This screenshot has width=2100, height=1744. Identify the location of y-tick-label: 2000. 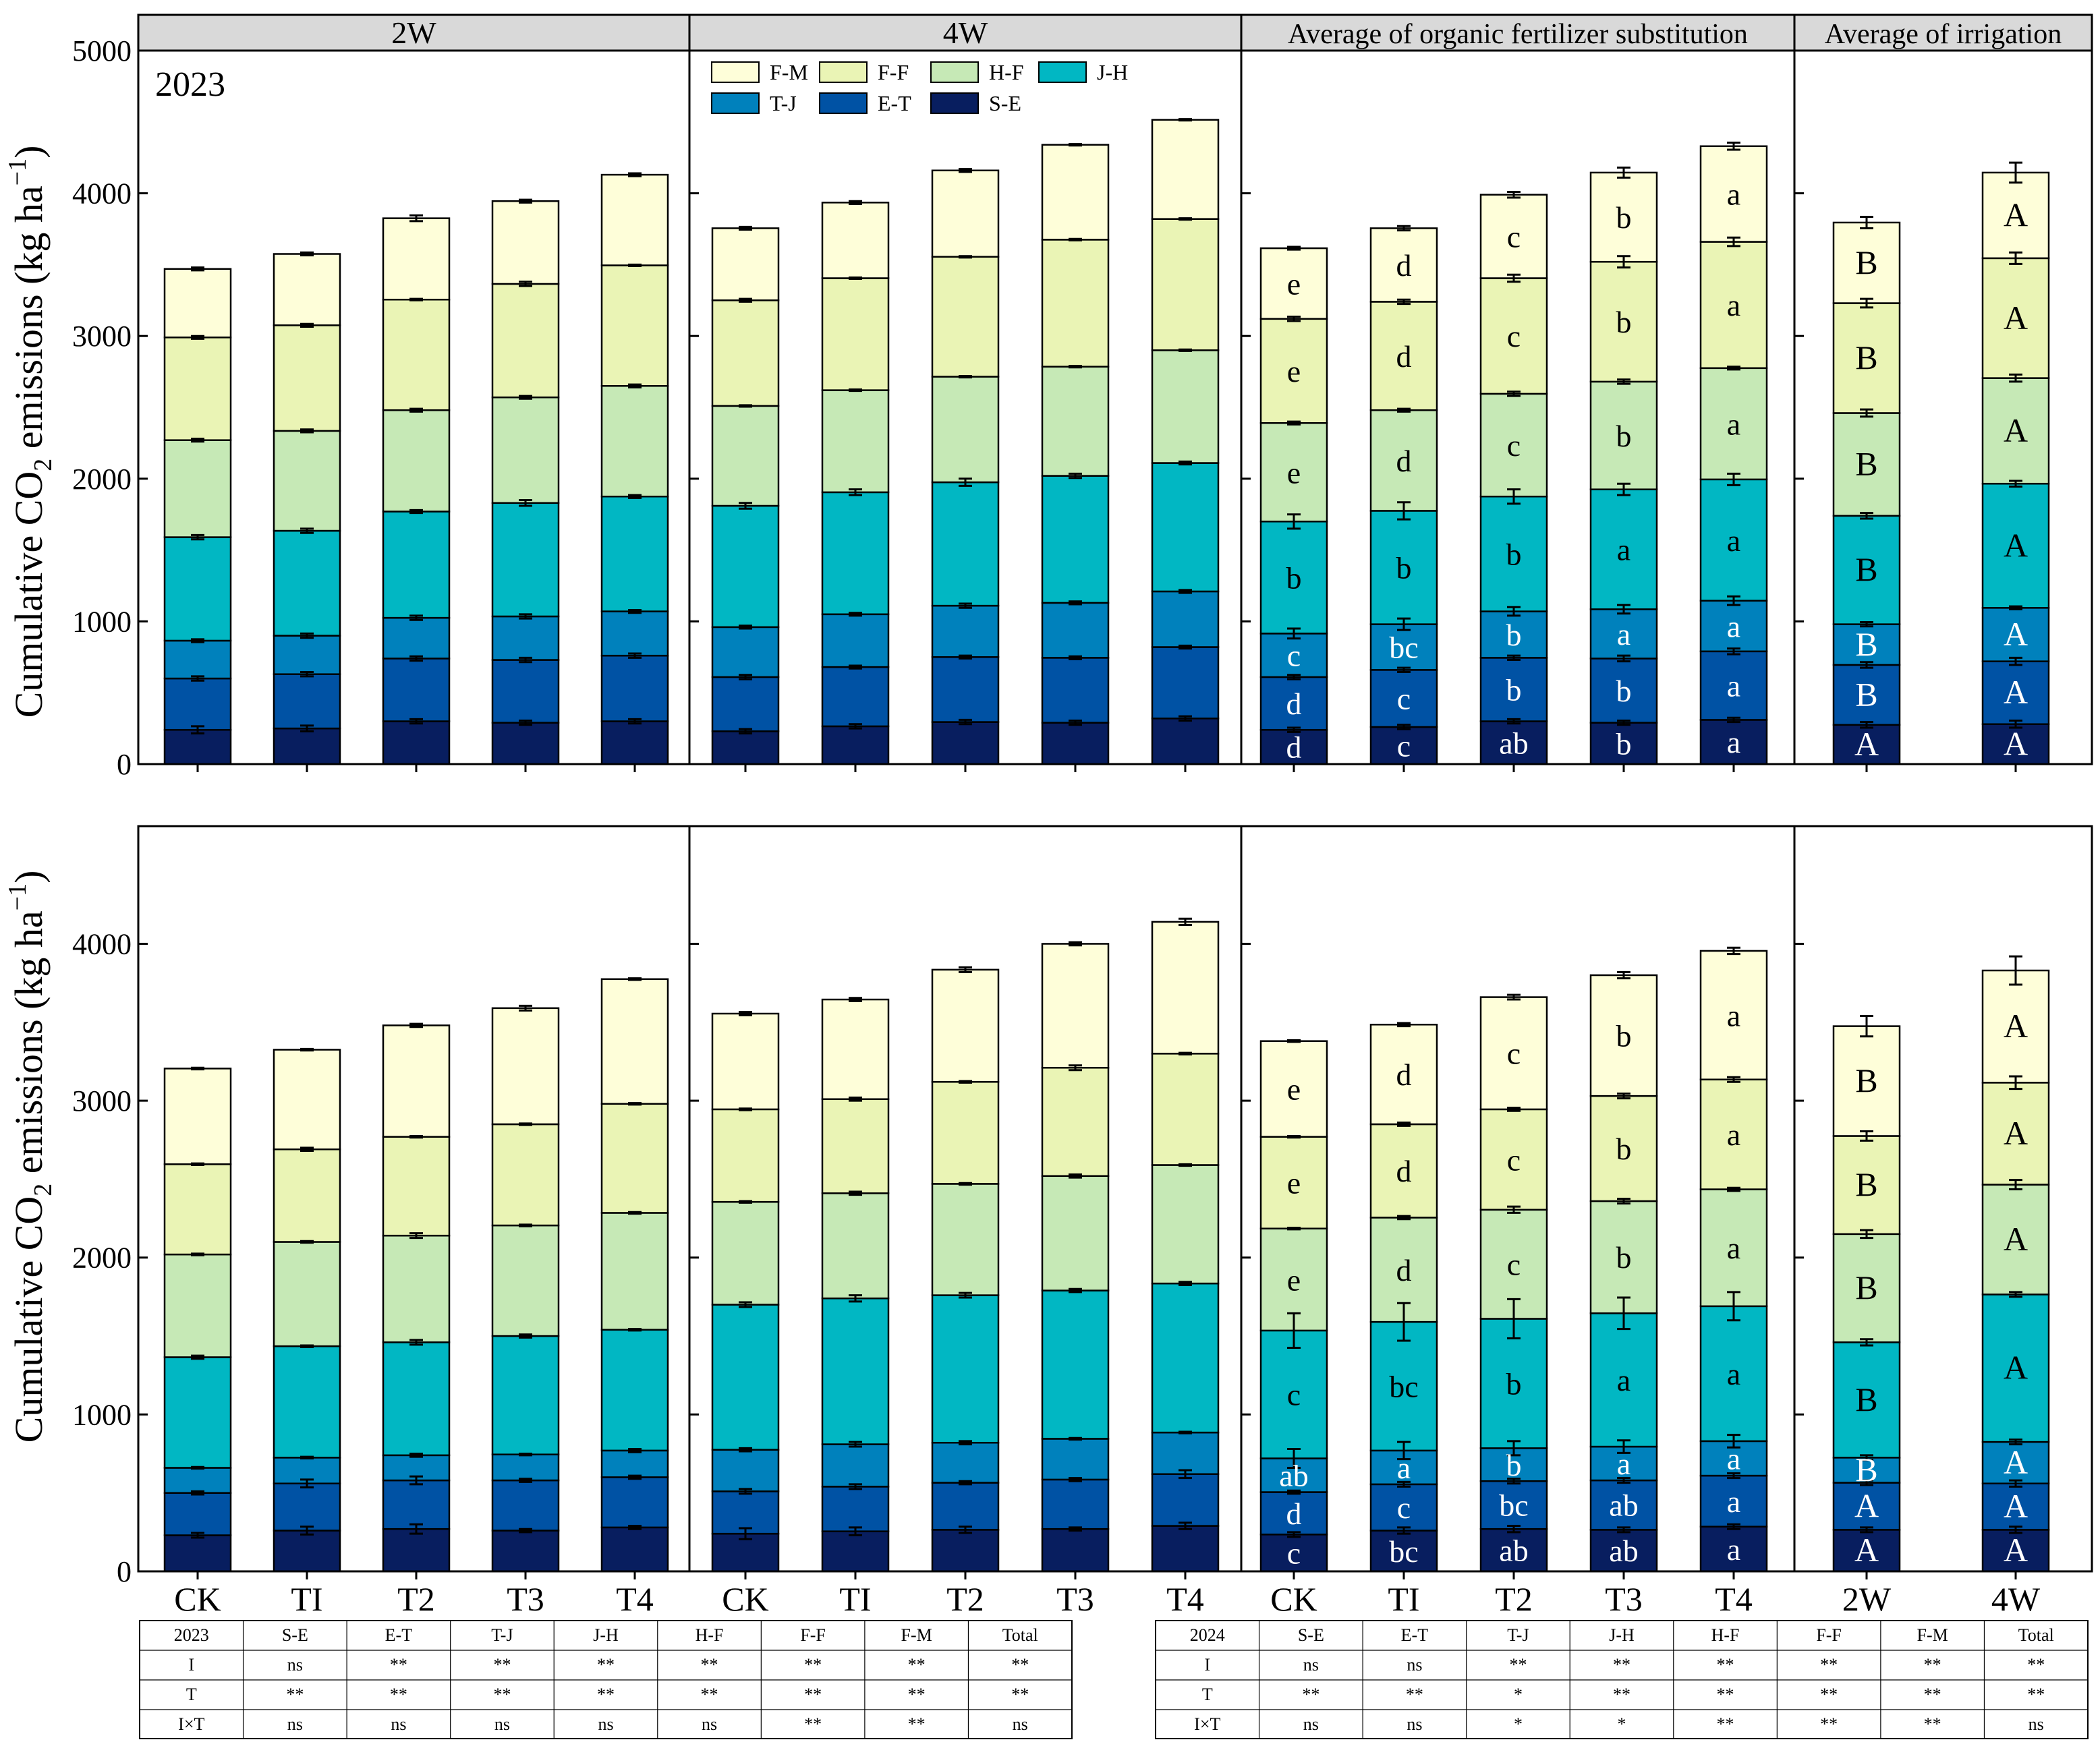
(102, 1258).